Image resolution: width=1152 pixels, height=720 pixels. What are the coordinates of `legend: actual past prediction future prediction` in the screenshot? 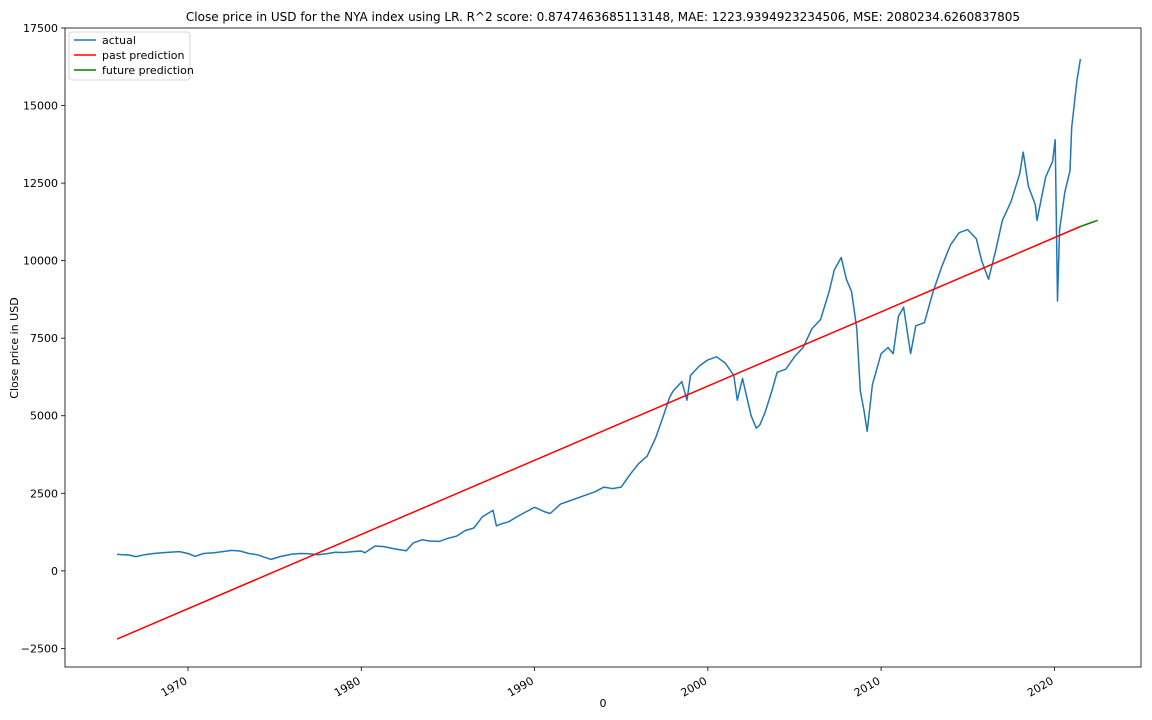 It's located at (131, 56).